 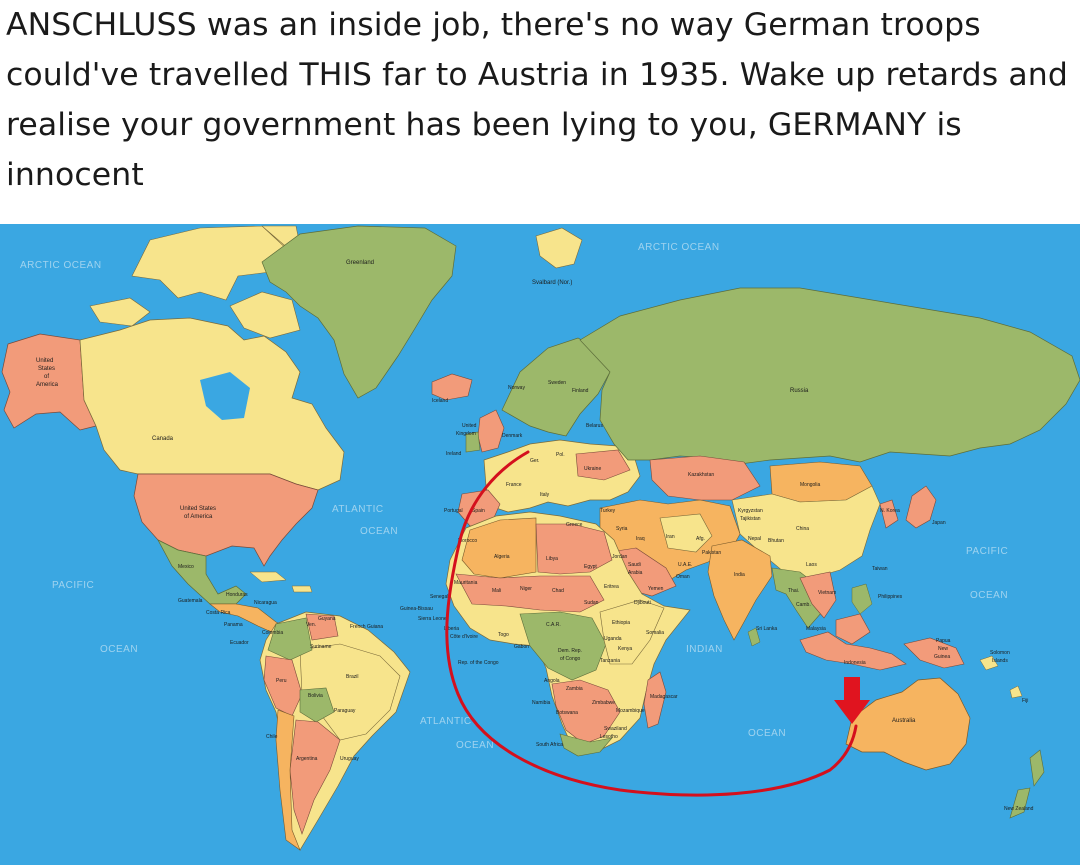 I want to click on country-label: Sweden, so click(x=557, y=383).